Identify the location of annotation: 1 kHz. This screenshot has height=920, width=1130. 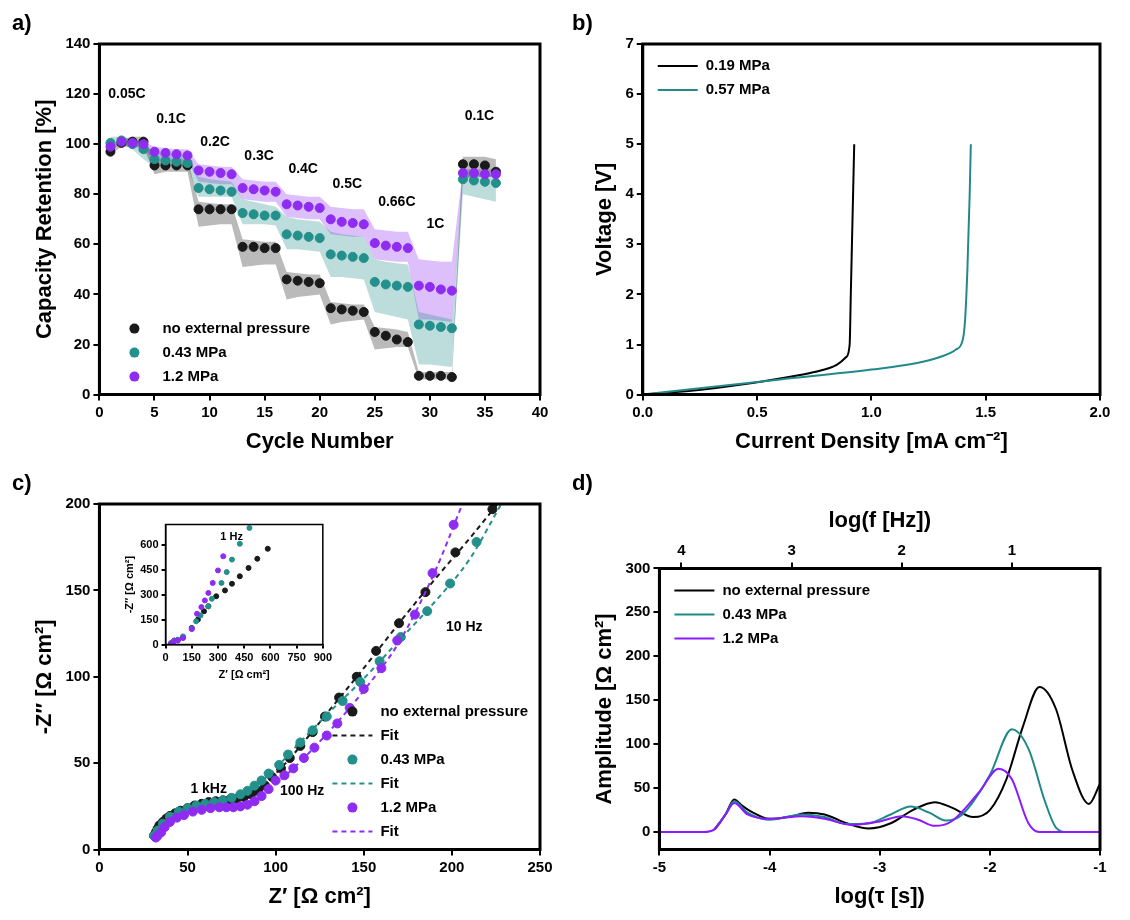
(208, 787).